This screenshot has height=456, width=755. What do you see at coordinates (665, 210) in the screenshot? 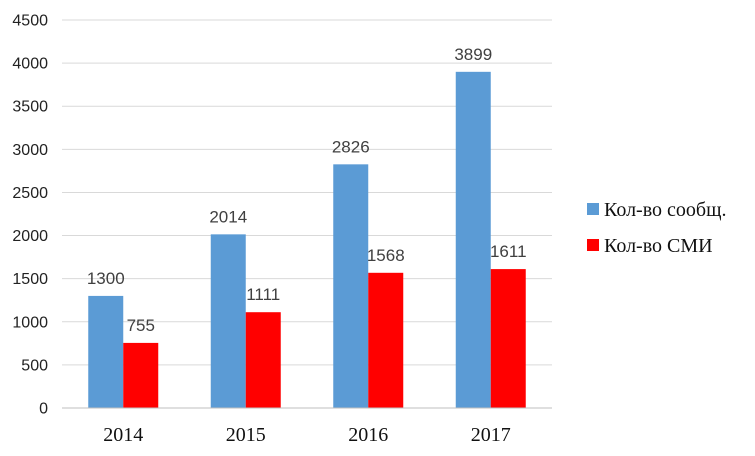
I see `legend-label: Кол-во сообщ.` at bounding box center [665, 210].